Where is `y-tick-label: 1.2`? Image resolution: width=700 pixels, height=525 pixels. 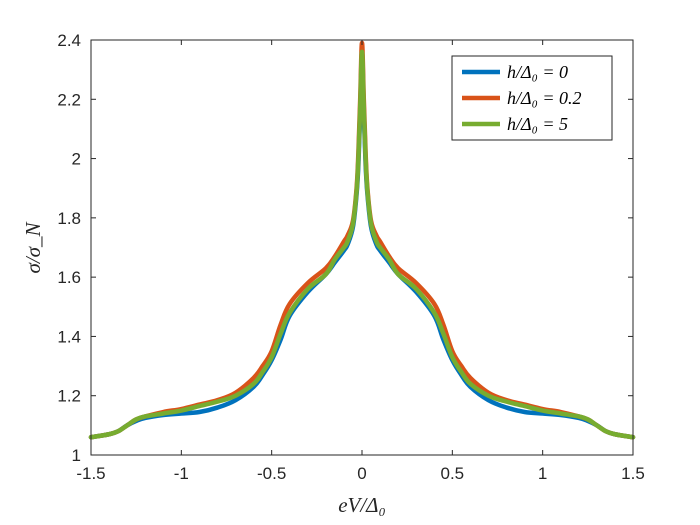
y-tick-label: 1.2 is located at coordinates (69, 396).